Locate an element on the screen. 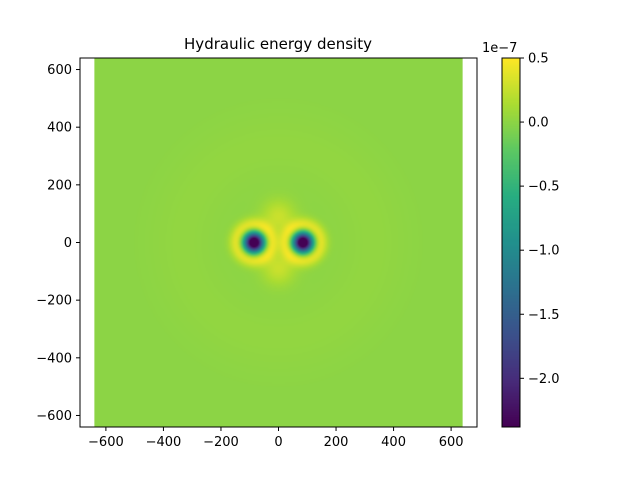 This screenshot has width=640, height=480. colorbar: 0.5 0.0 −0.5 −1.0 −1.5 −2.0 1e−7 is located at coordinates (521, 234).